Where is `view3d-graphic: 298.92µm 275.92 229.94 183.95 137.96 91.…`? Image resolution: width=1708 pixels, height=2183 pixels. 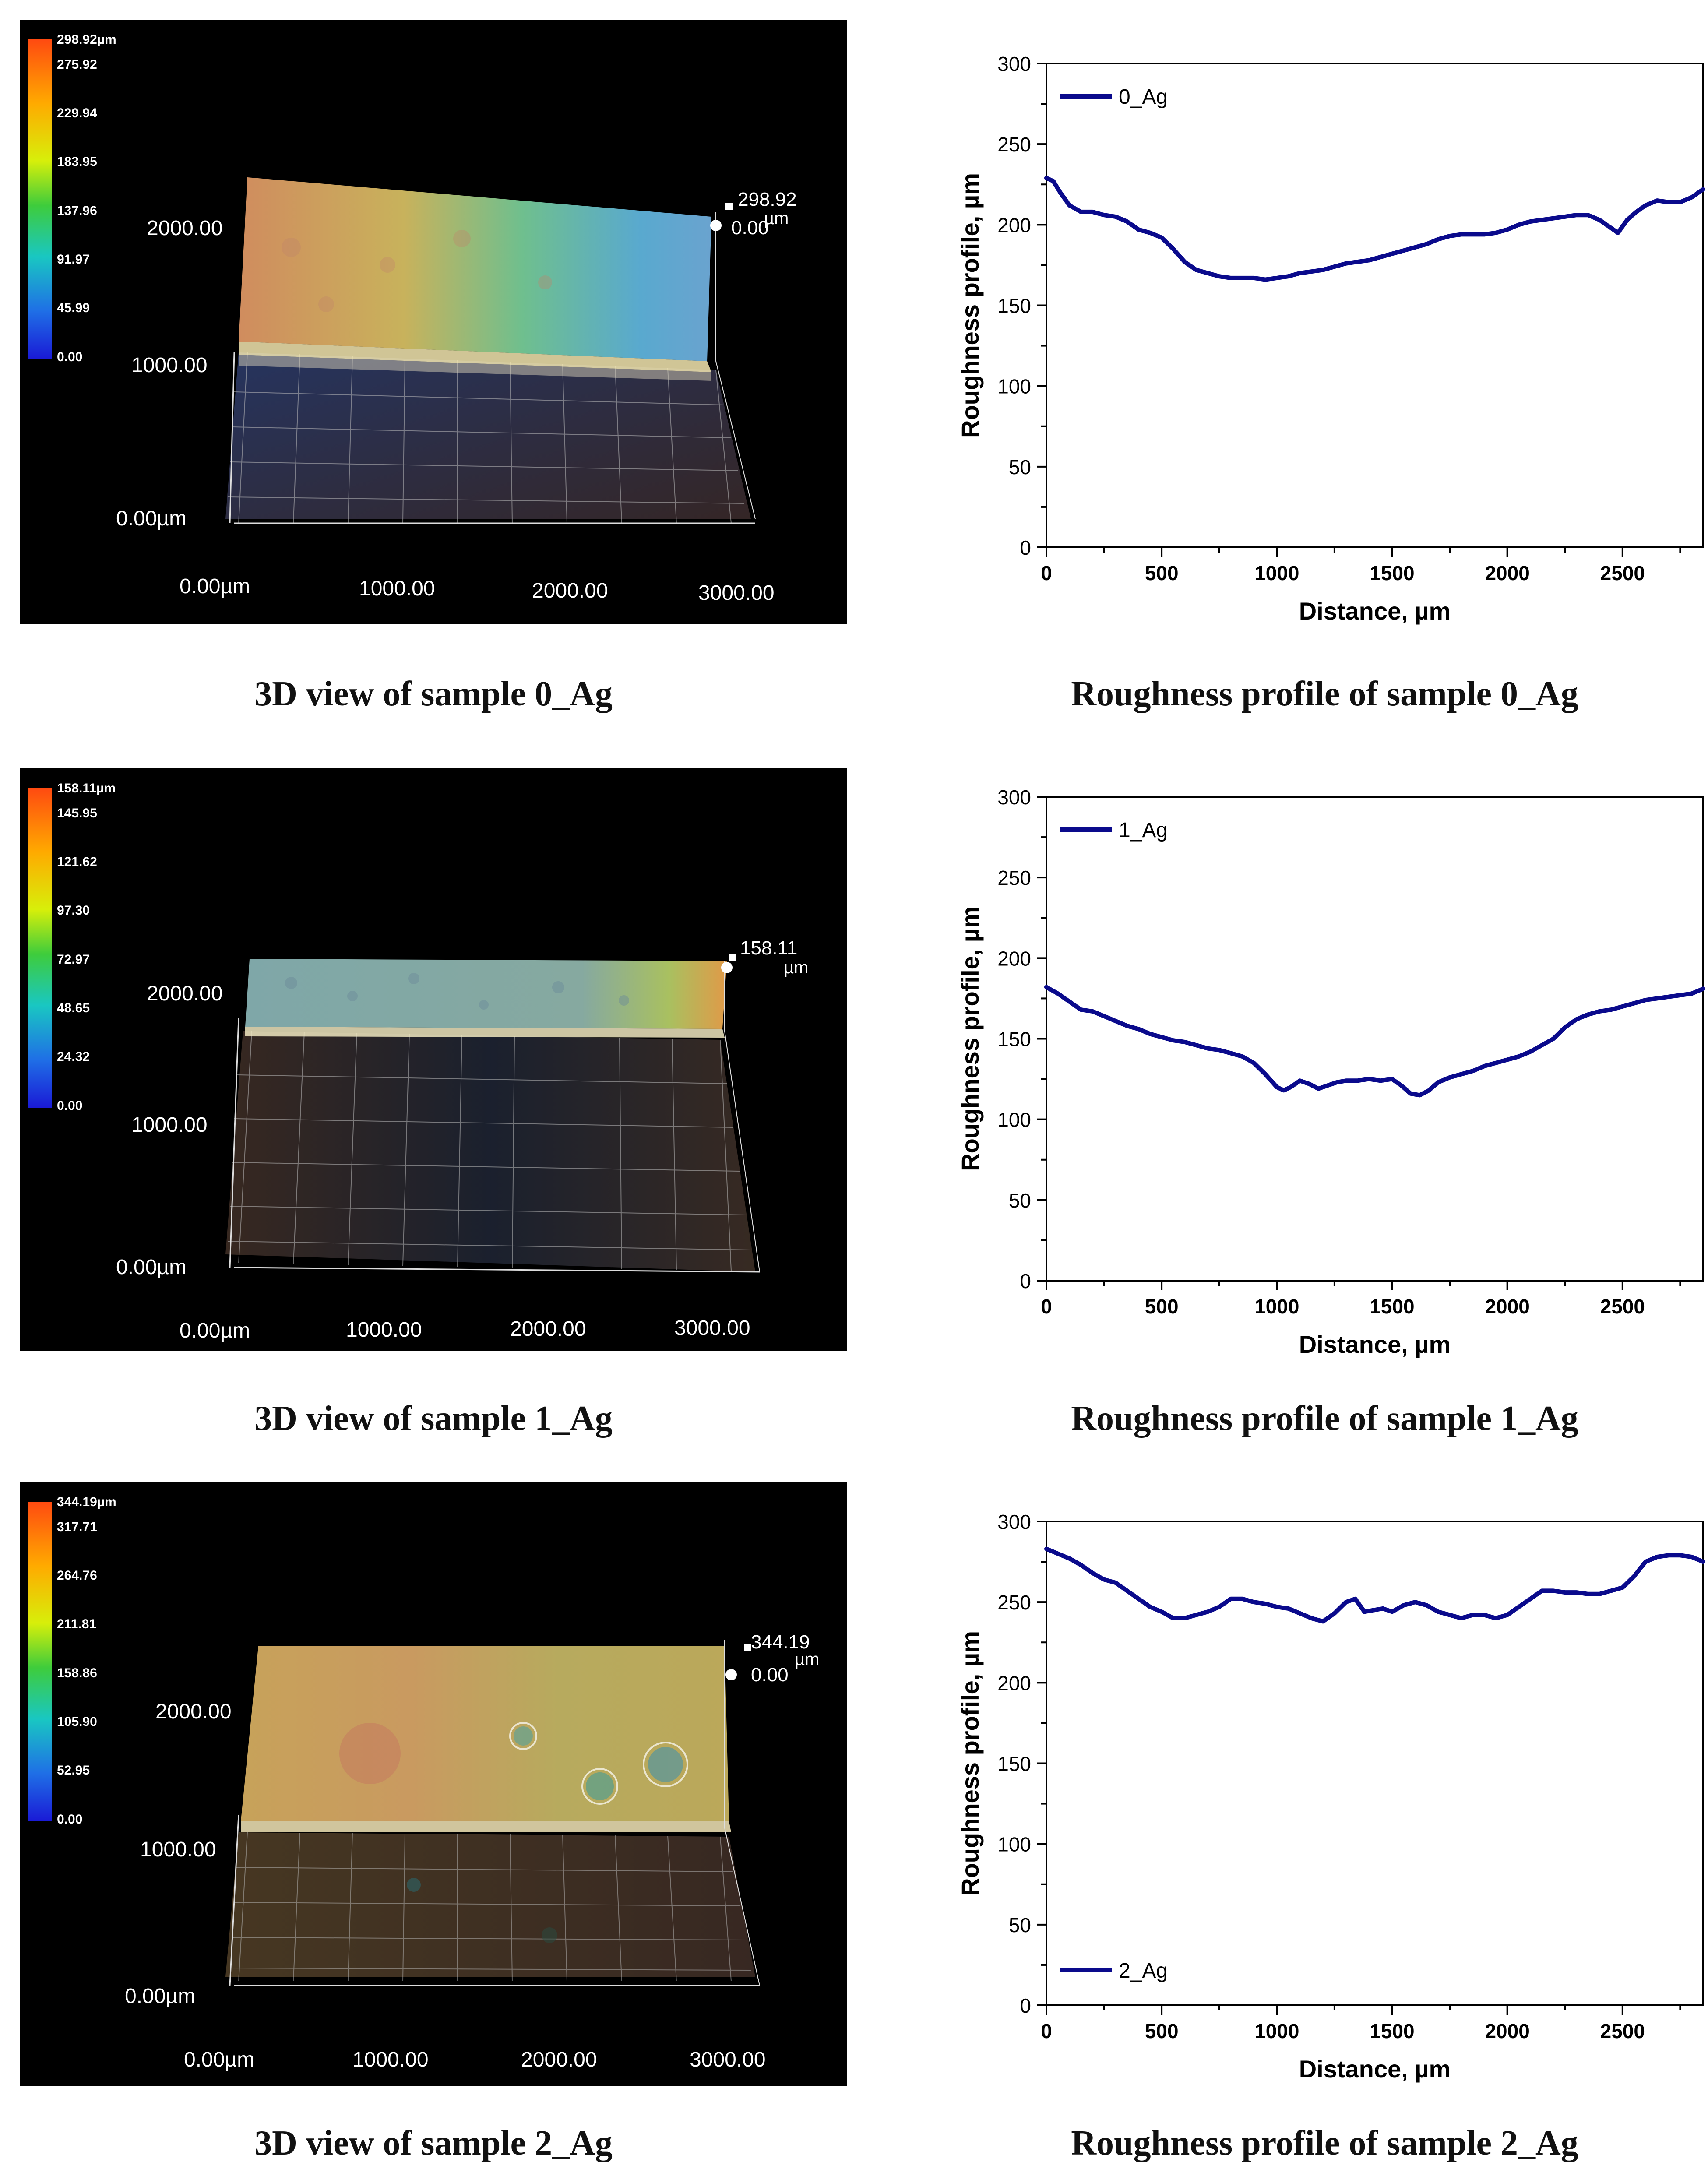
view3d-graphic: 298.92µm 275.92 229.94 183.95 137.96 91.… is located at coordinates (413, 318).